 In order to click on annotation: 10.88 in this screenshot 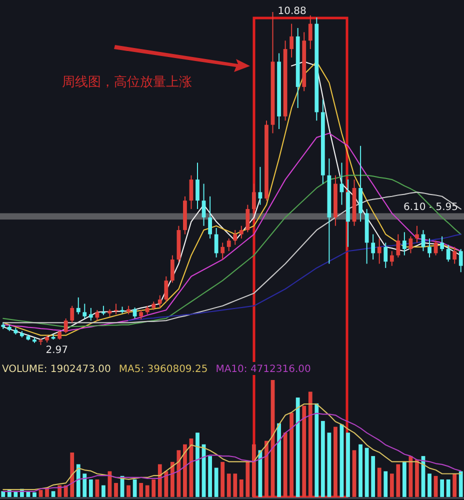, I will do `click(292, 11)`.